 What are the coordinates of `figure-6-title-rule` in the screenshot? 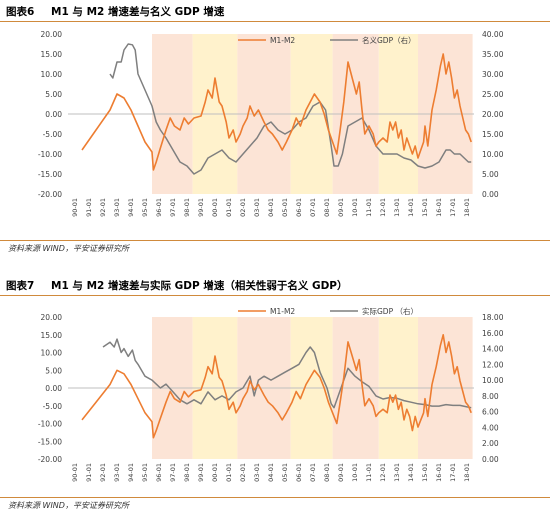 It's located at (275, 21).